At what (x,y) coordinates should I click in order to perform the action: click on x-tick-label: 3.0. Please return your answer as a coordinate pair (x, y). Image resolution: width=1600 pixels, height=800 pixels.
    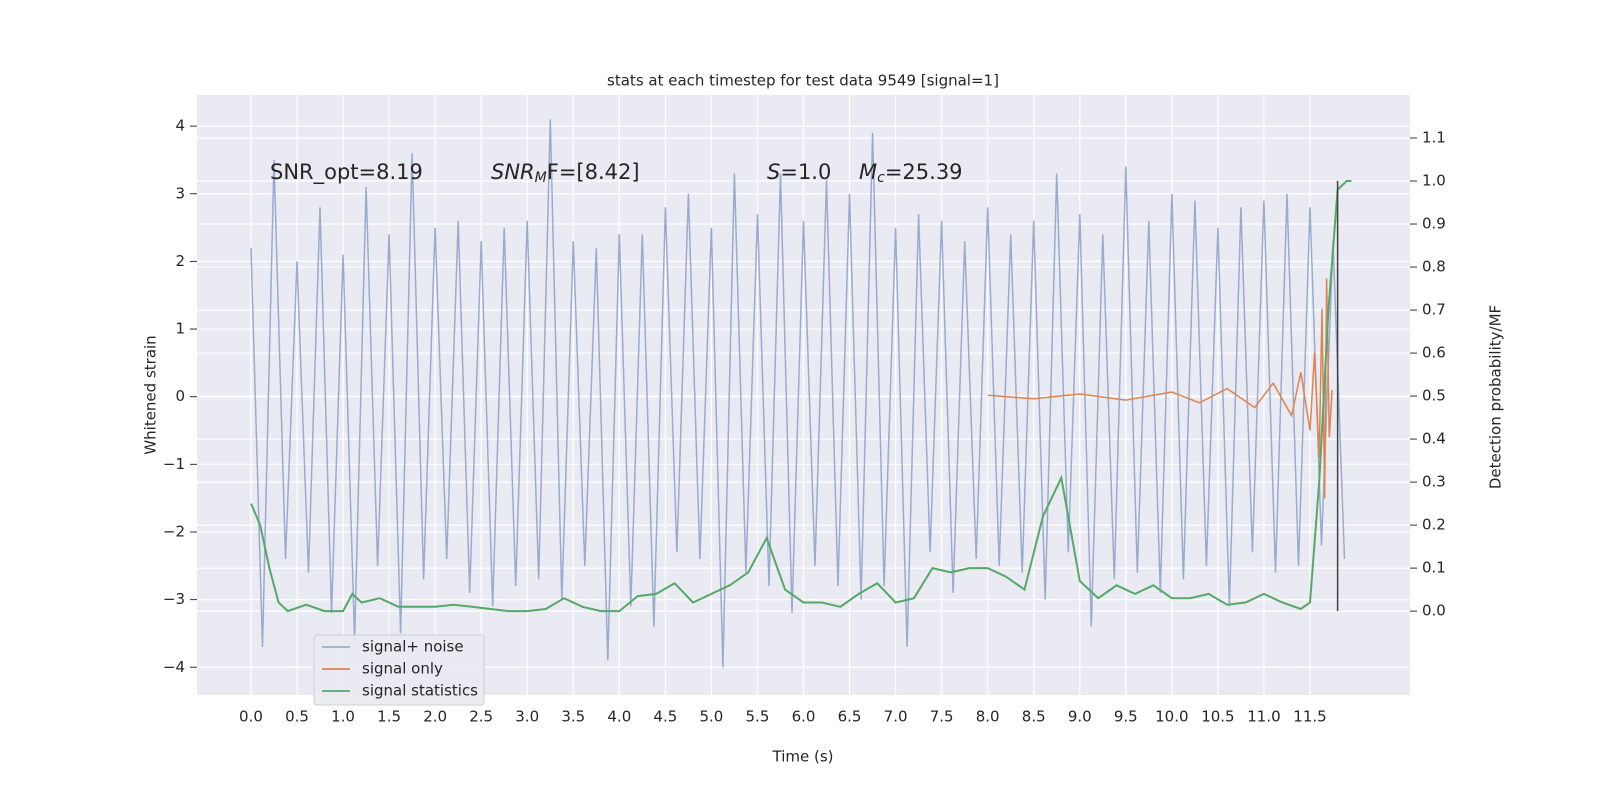
    Looking at the image, I should click on (527, 717).